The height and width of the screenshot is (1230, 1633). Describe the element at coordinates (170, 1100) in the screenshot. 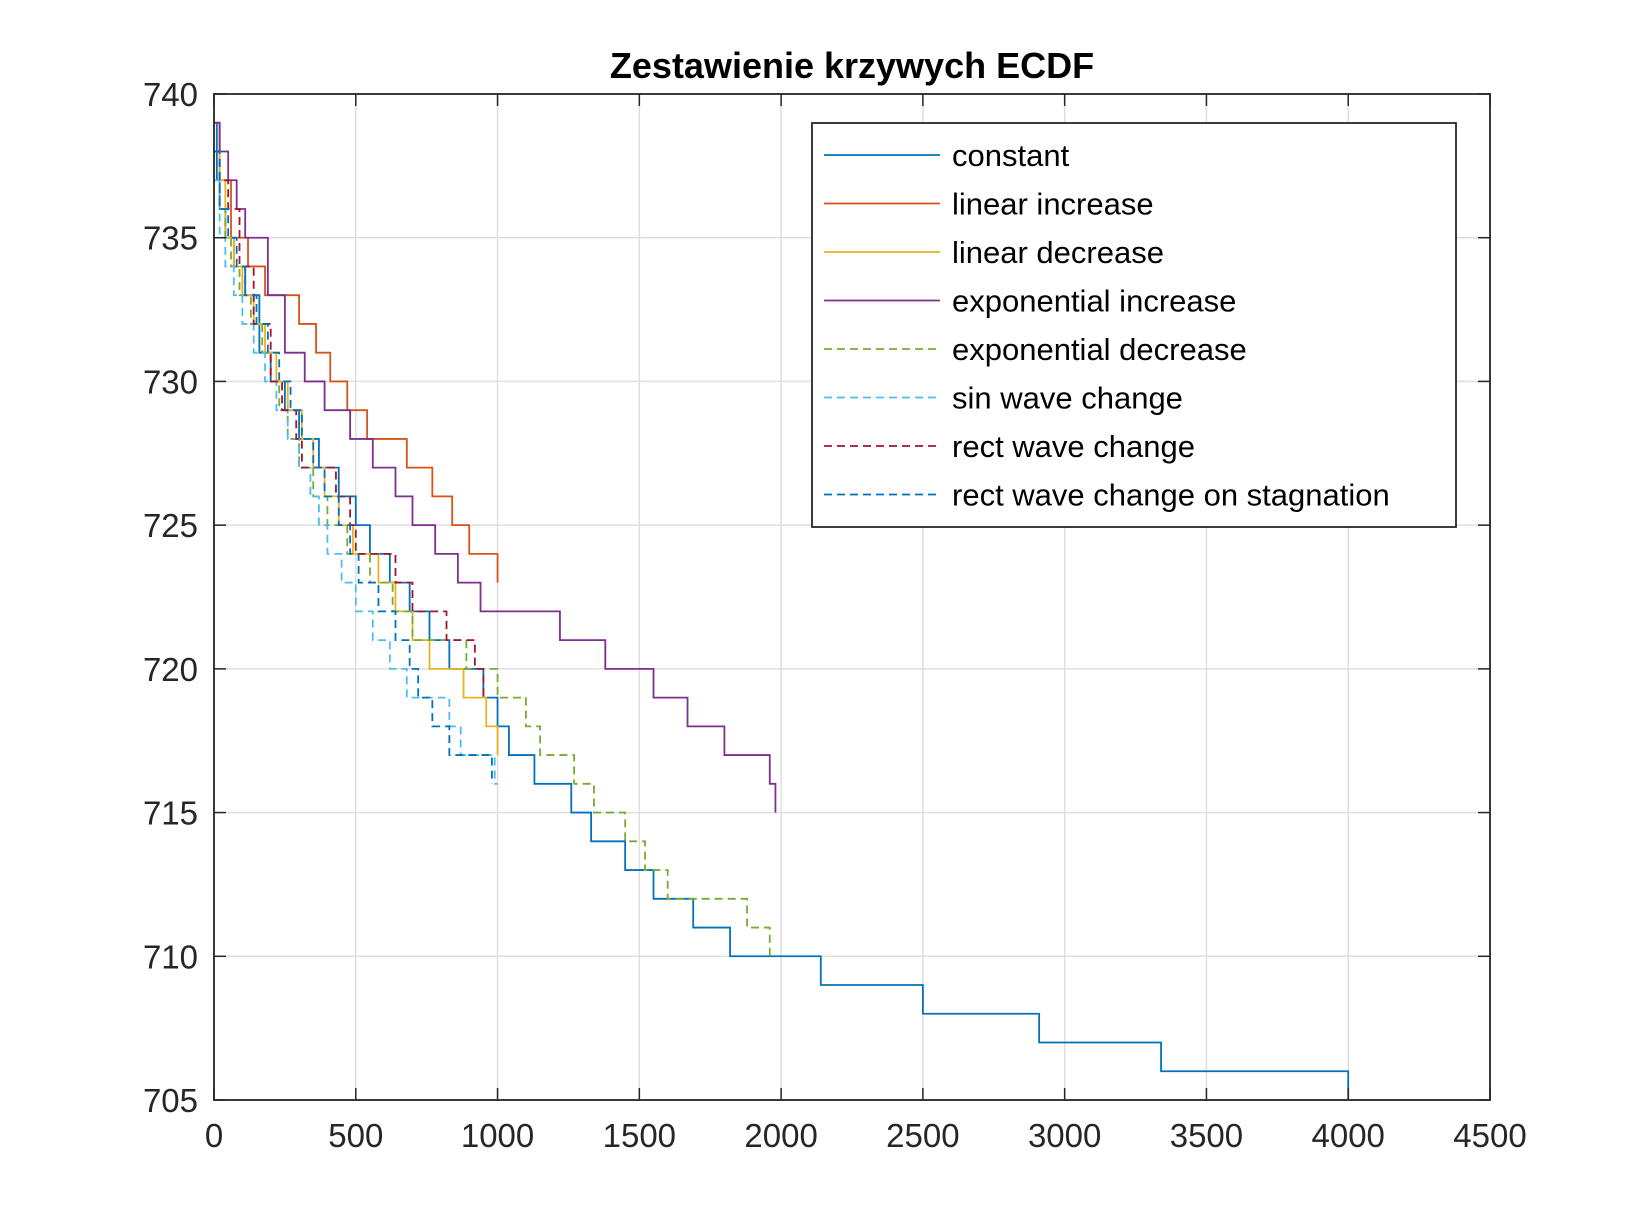

I see `y-tick-label: 705` at that location.